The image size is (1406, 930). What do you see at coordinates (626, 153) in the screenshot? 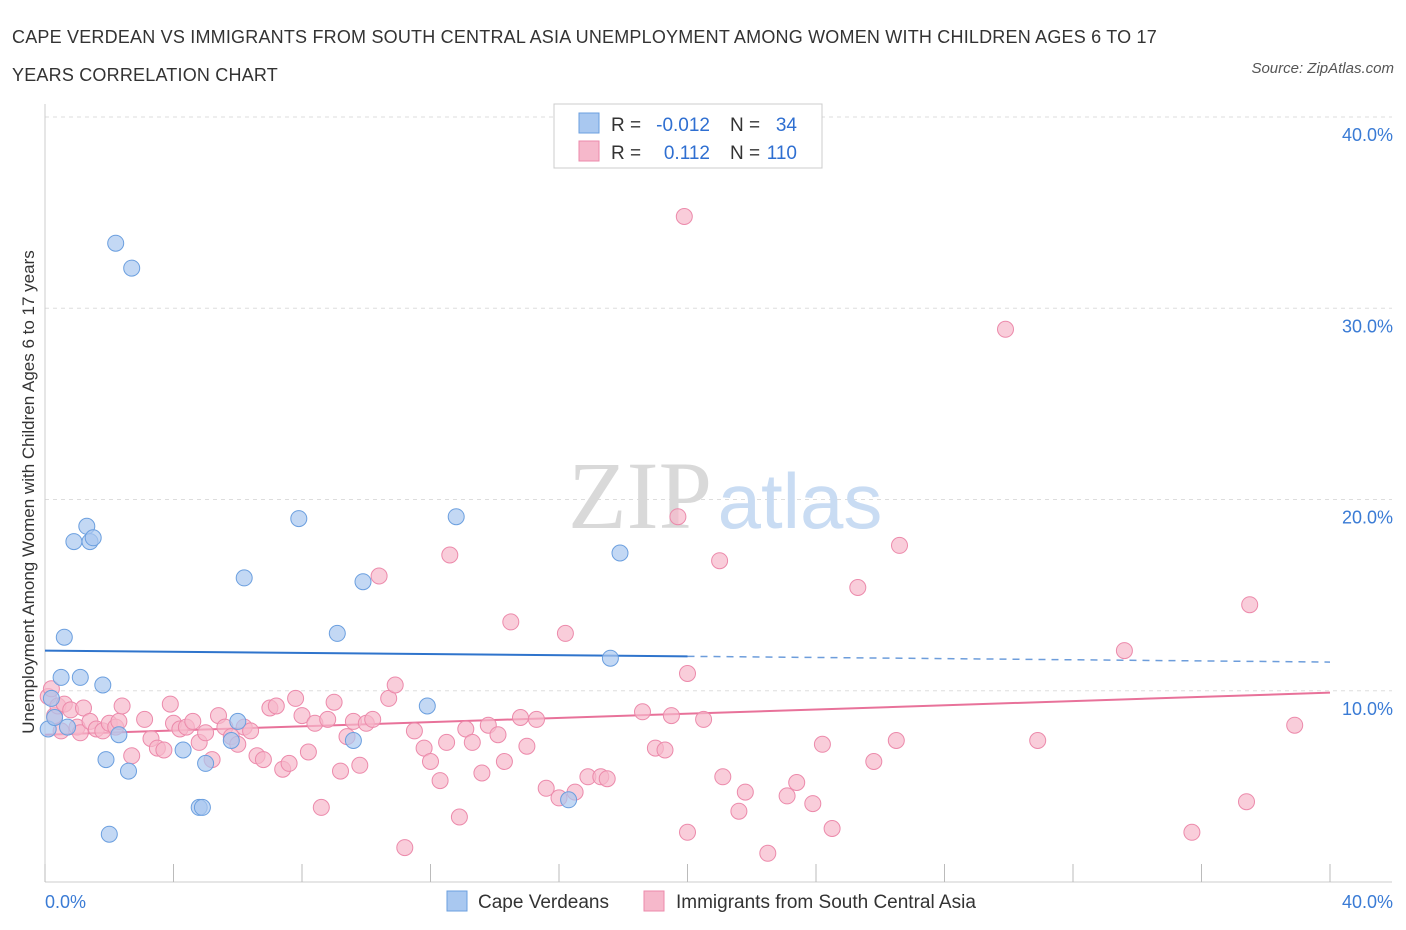
I see `legend-r-label-2: R =` at bounding box center [626, 153].